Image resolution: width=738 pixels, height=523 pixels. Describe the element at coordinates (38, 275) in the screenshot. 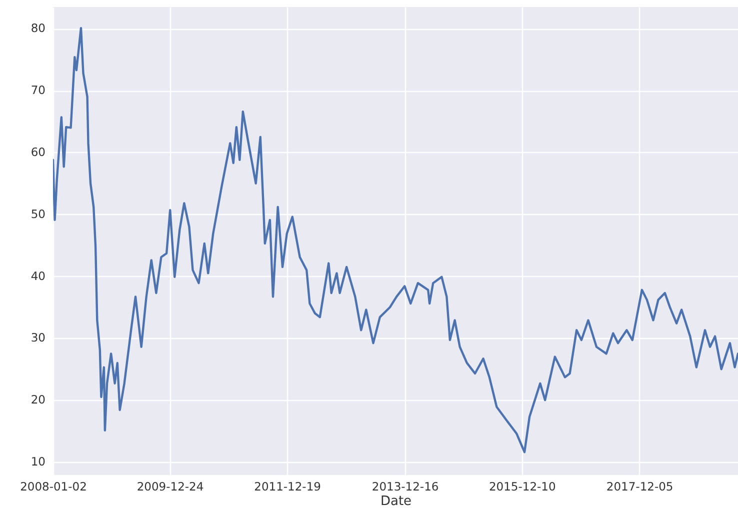

I see `y-tick-label: 40` at that location.